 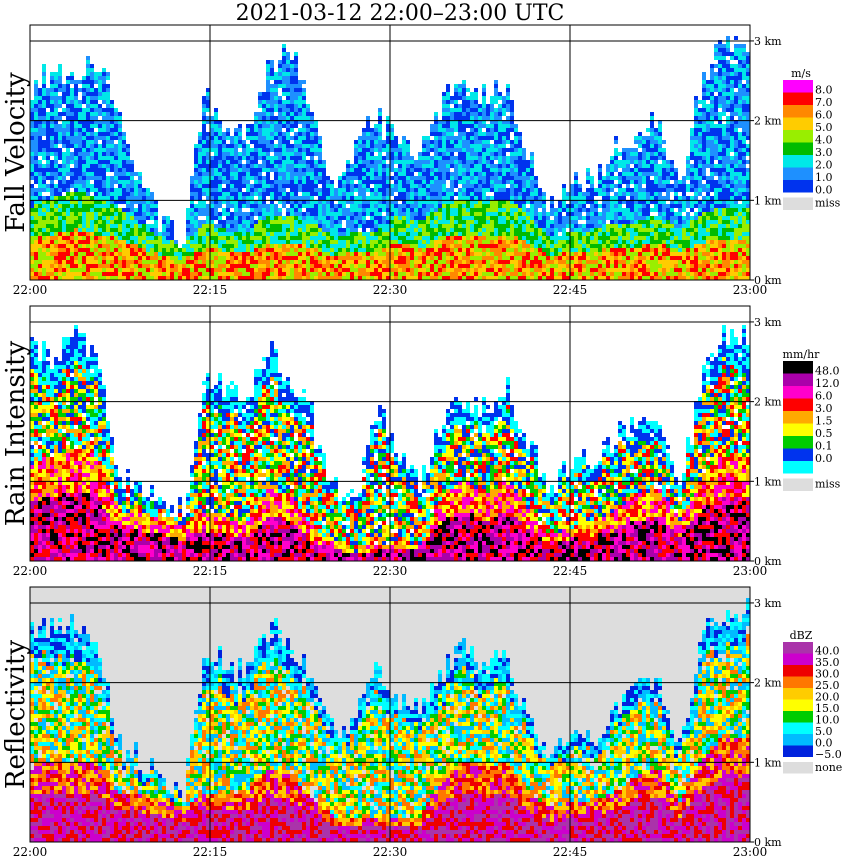 What do you see at coordinates (400, 13) in the screenshot?
I see `chart-title: 2021-03-12 22:00–23:00 UTC` at bounding box center [400, 13].